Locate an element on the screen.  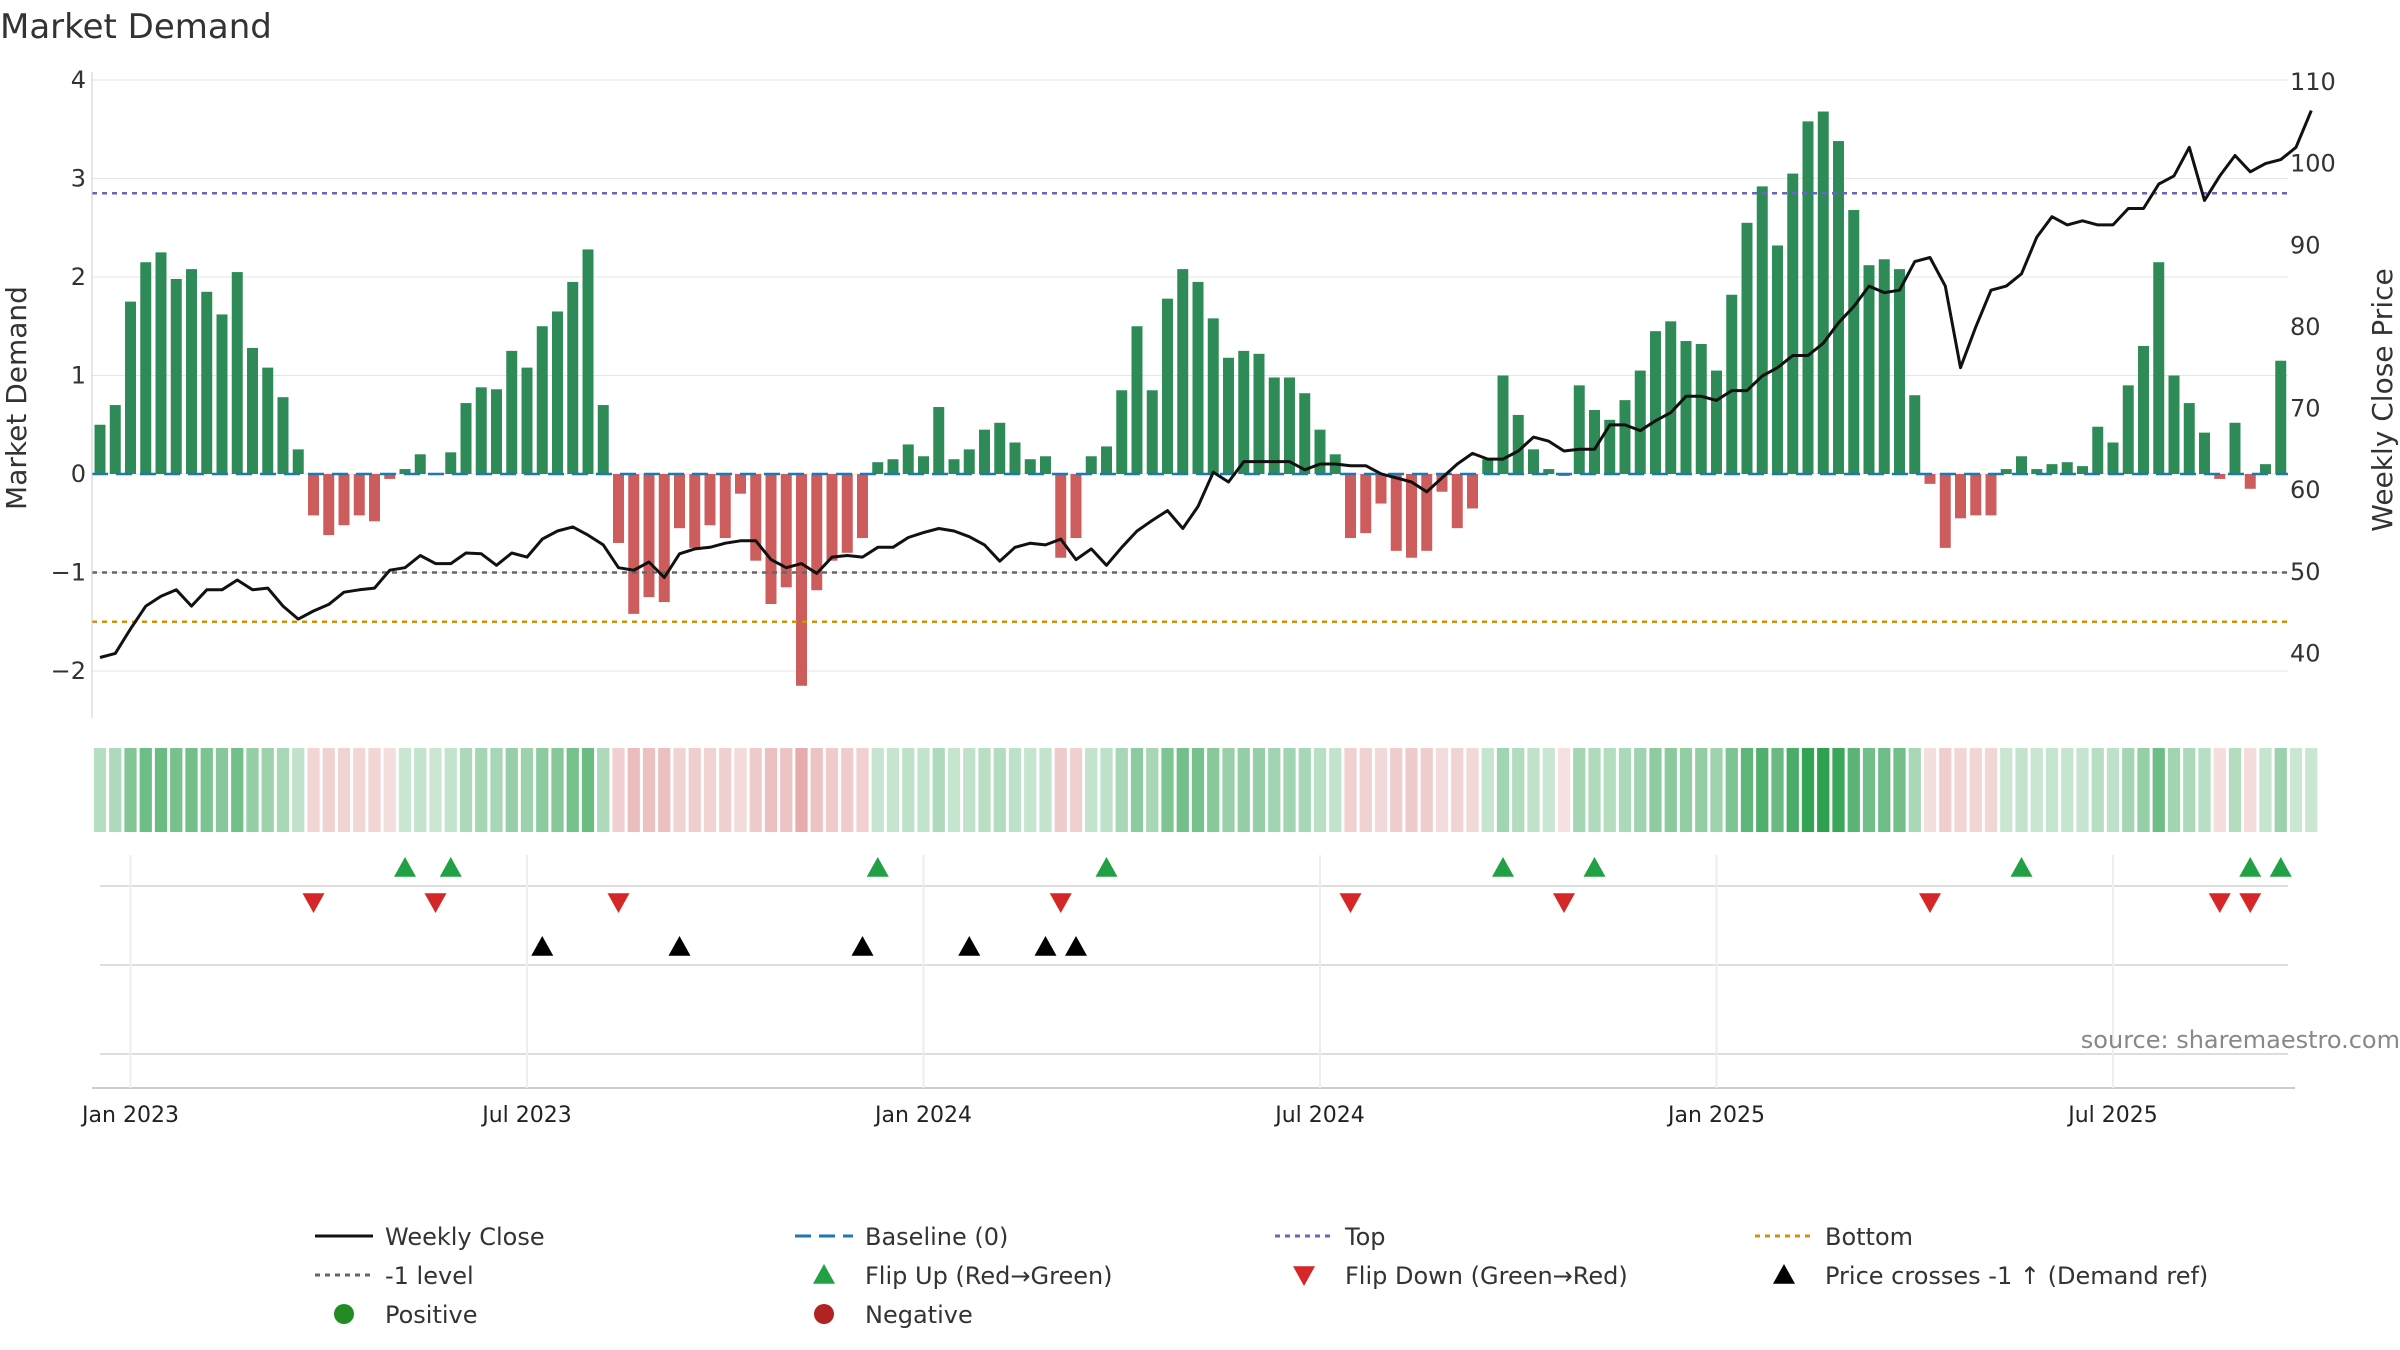
source-credit: source: sharemaestro.com is located at coordinates (2240, 1040).